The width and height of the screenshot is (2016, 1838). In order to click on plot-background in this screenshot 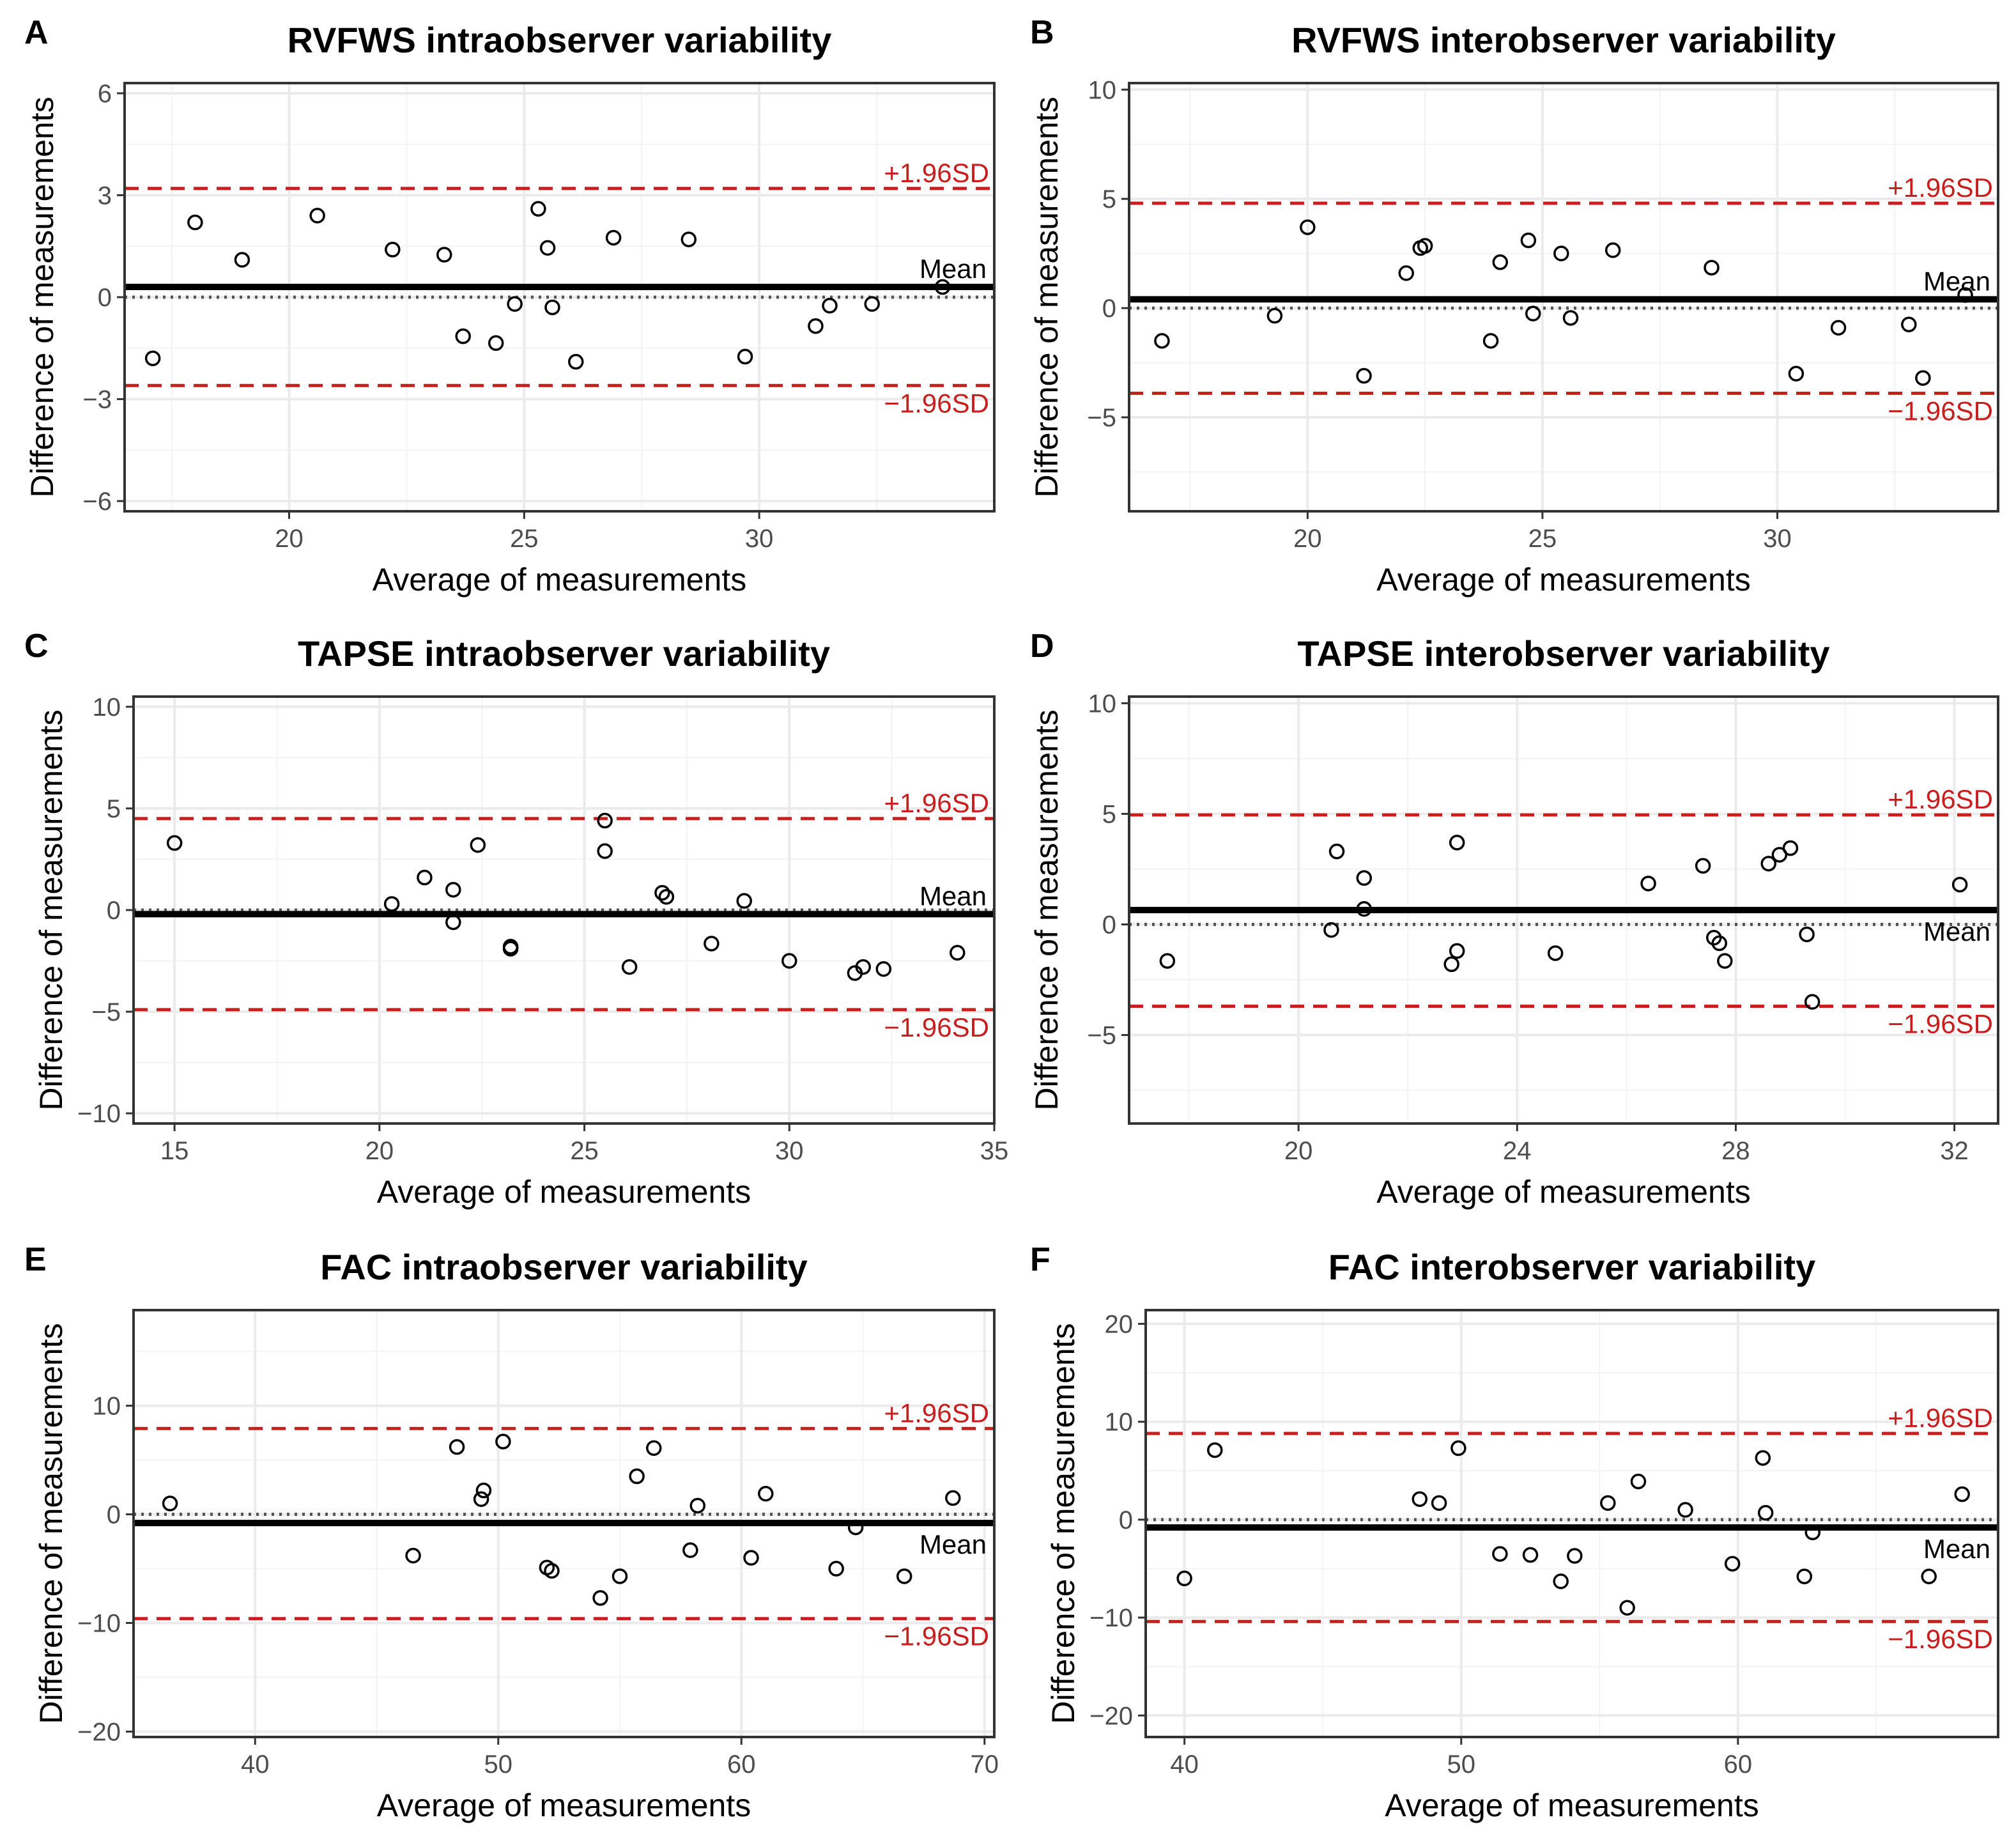, I will do `click(1572, 1523)`.